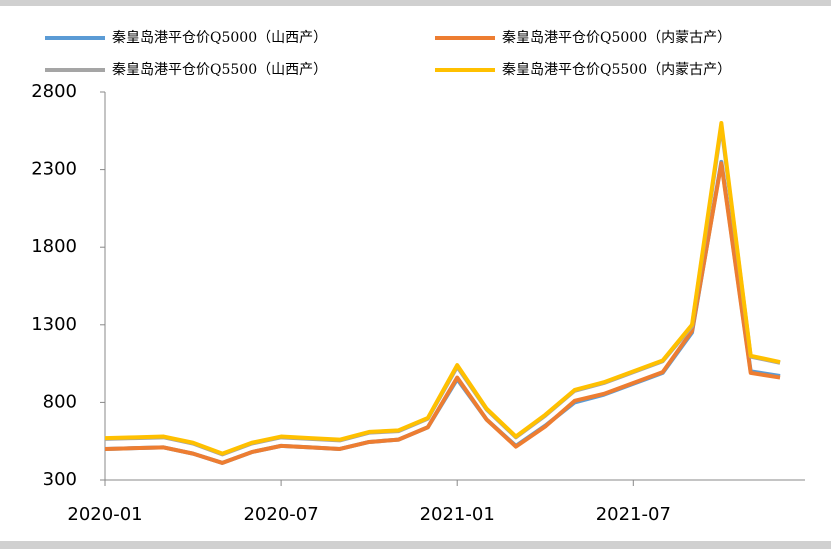 Image resolution: width=831 pixels, height=549 pixels. What do you see at coordinates (280, 514) in the screenshot?
I see `x-tick-label: 2020-07` at bounding box center [280, 514].